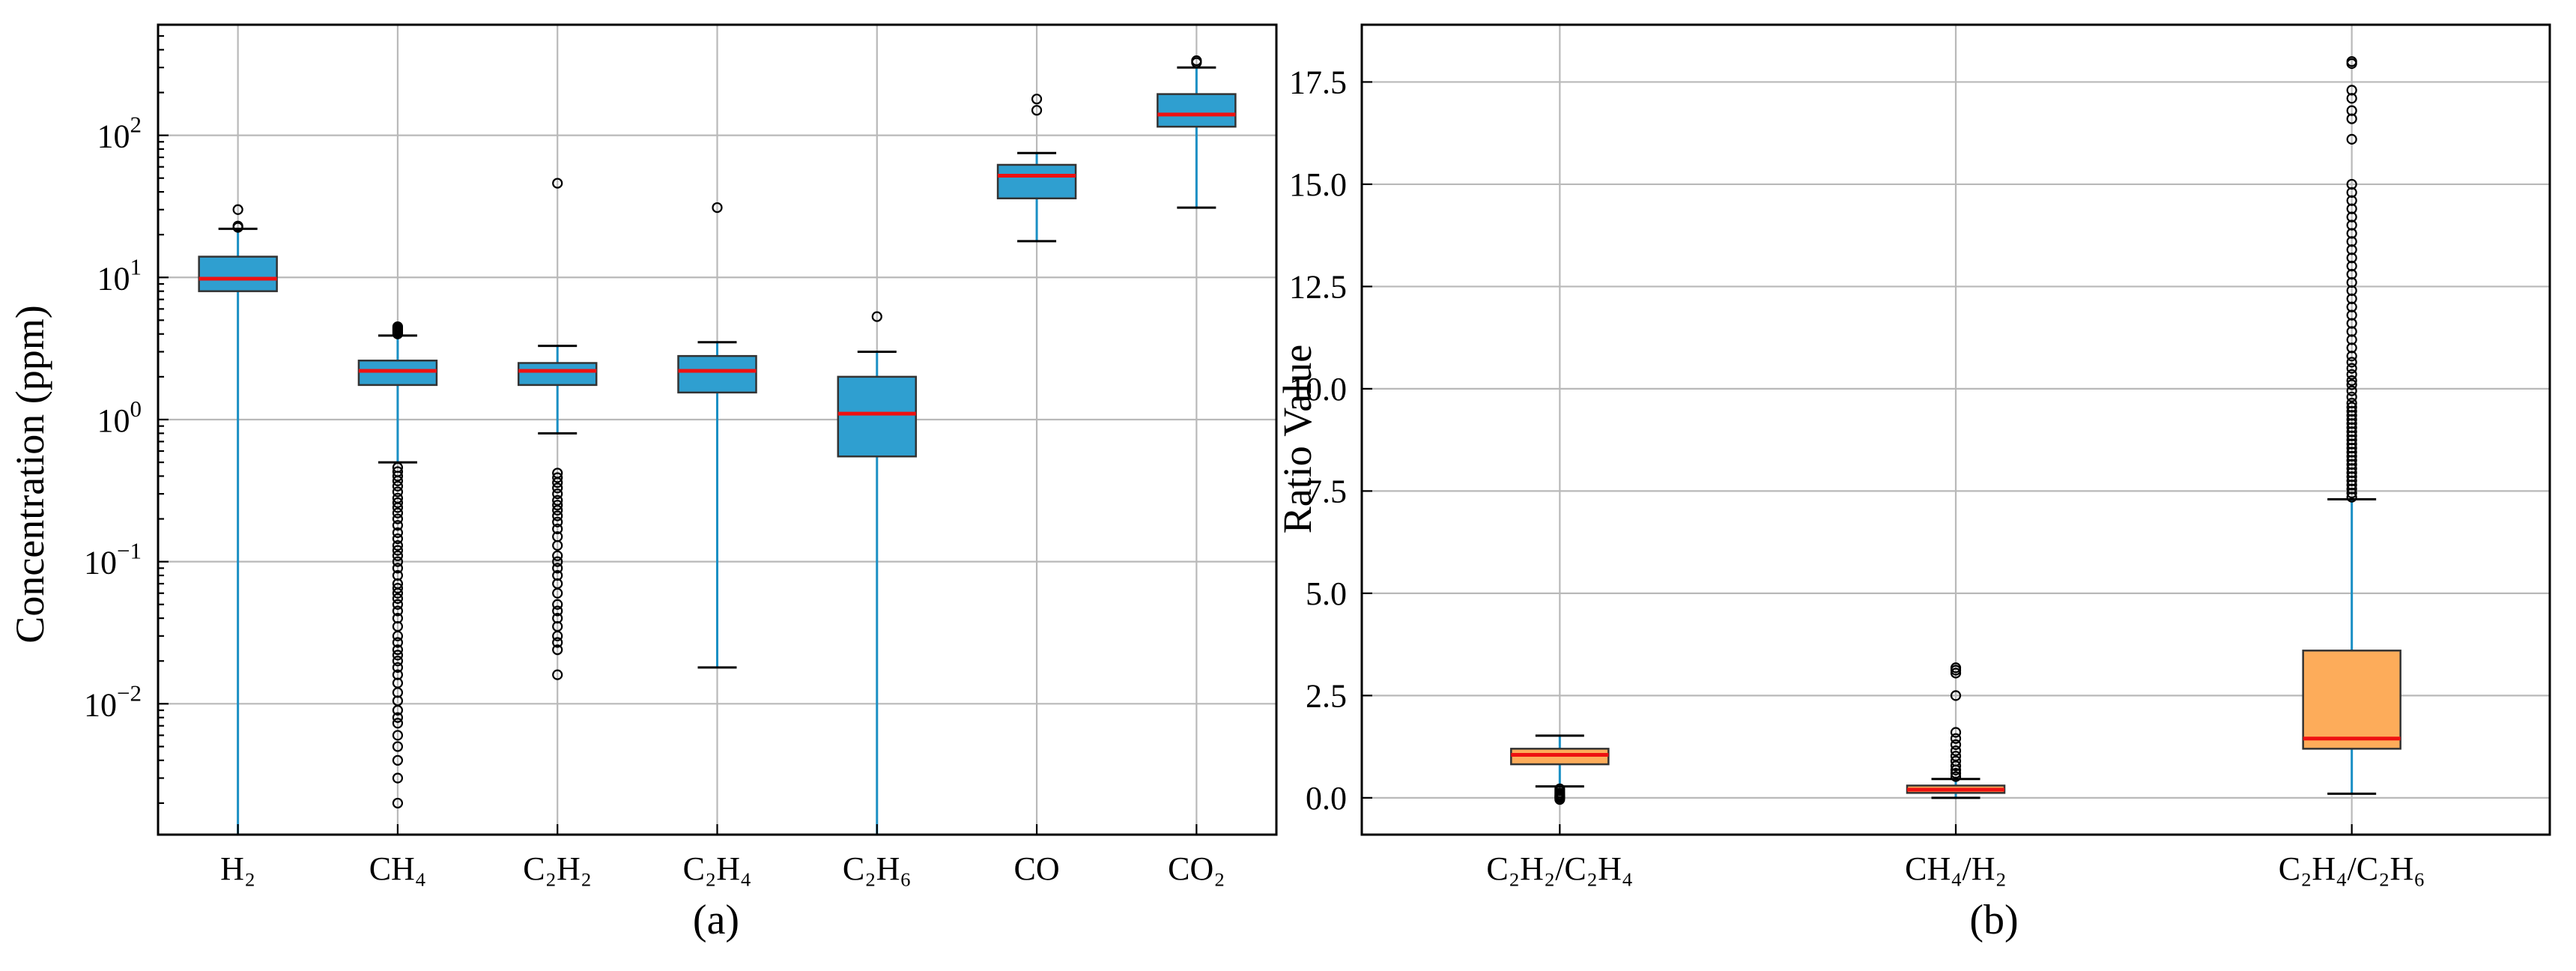 The height and width of the screenshot is (971, 2576). What do you see at coordinates (397, 869) in the screenshot?
I see `panel-a-xtick-label-ch4: CH₄` at bounding box center [397, 869].